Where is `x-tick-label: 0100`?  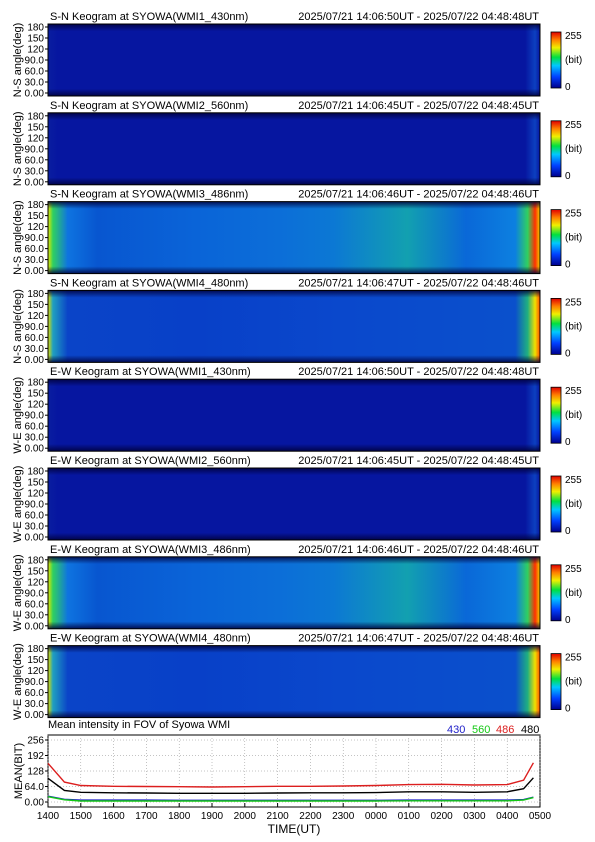
x-tick-label: 0100 is located at coordinates (409, 816).